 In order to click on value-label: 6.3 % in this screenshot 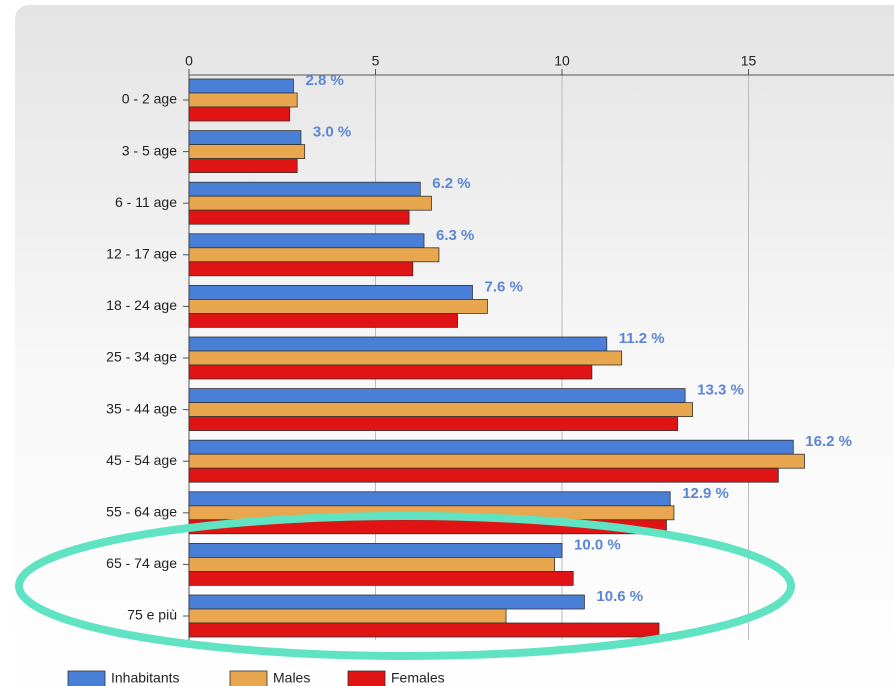, I will do `click(455, 235)`.